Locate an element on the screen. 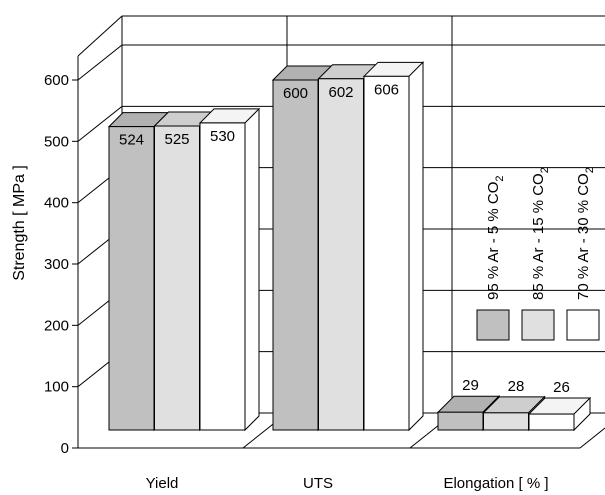  data-label: 600 is located at coordinates (295, 93).